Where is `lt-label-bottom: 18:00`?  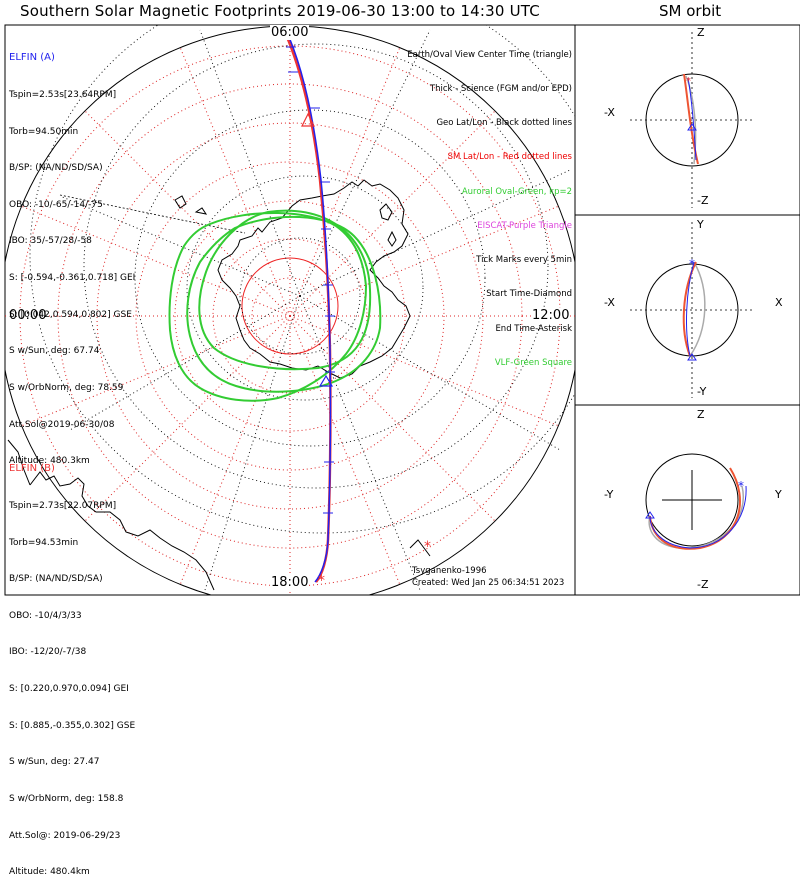
lt-label-bottom: 18:00 is located at coordinates (290, 582).